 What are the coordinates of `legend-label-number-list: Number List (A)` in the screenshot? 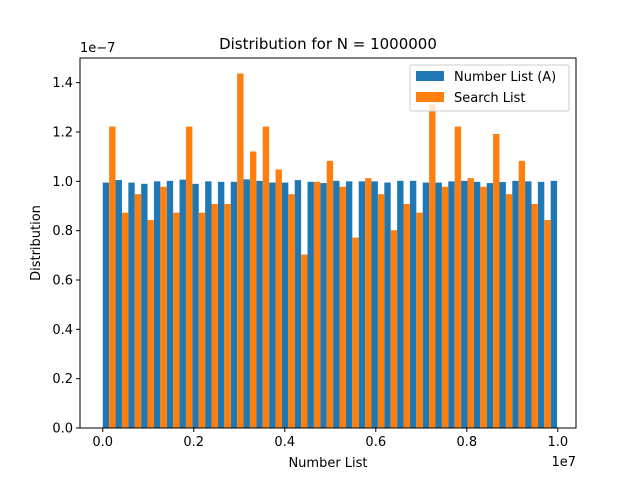 It's located at (505, 77).